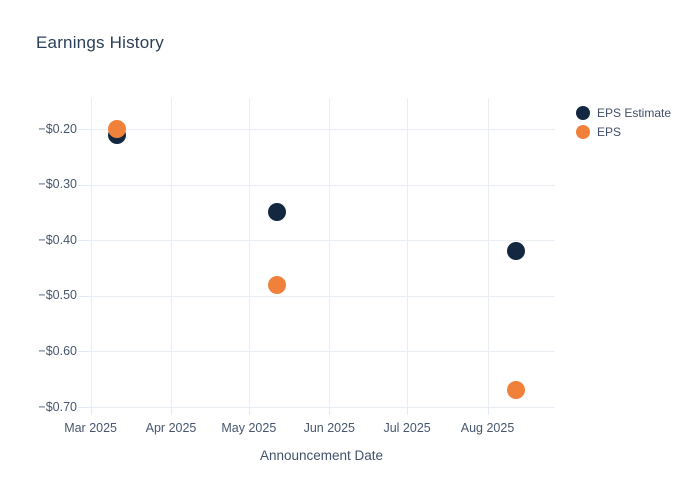 The image size is (700, 500). What do you see at coordinates (57, 184) in the screenshot?
I see `y-tick-label: −$0.30` at bounding box center [57, 184].